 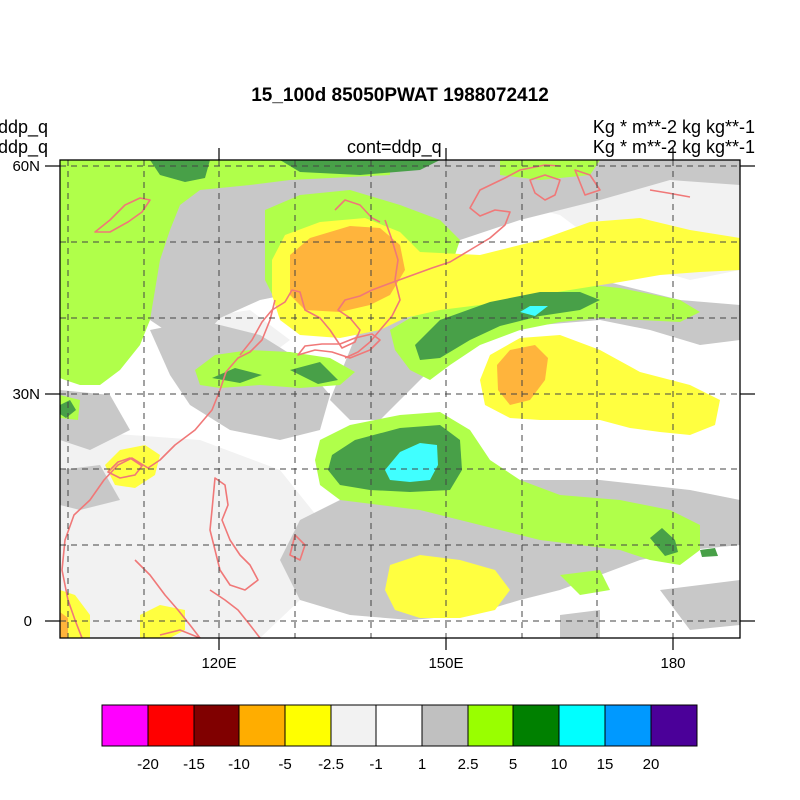 I want to click on cyan-regions, so click(x=466, y=394).